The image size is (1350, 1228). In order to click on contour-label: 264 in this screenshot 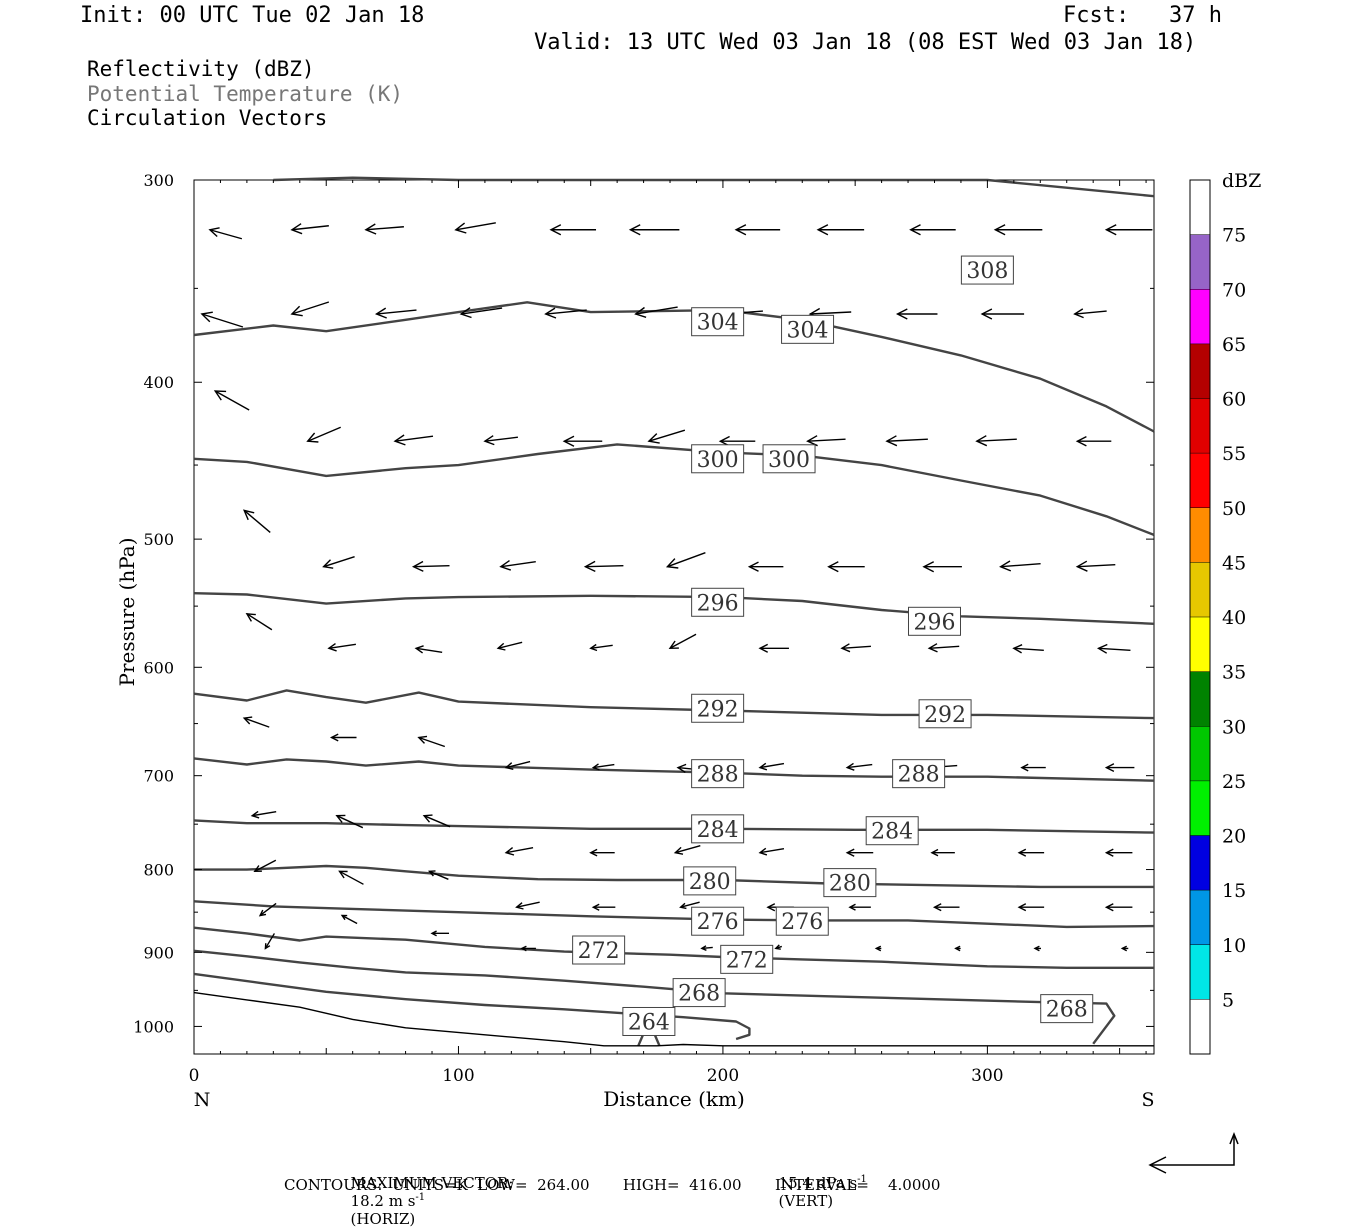, I will do `click(649, 1021)`.